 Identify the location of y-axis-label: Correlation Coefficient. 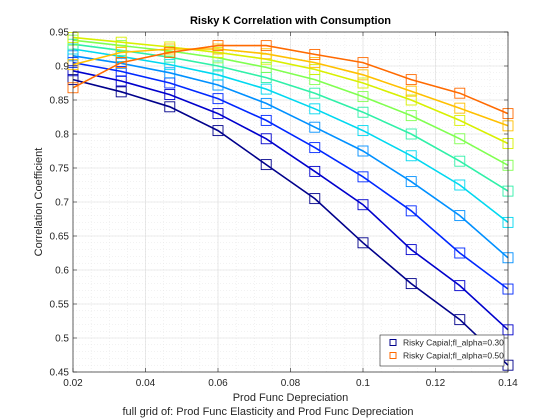
(39, 202).